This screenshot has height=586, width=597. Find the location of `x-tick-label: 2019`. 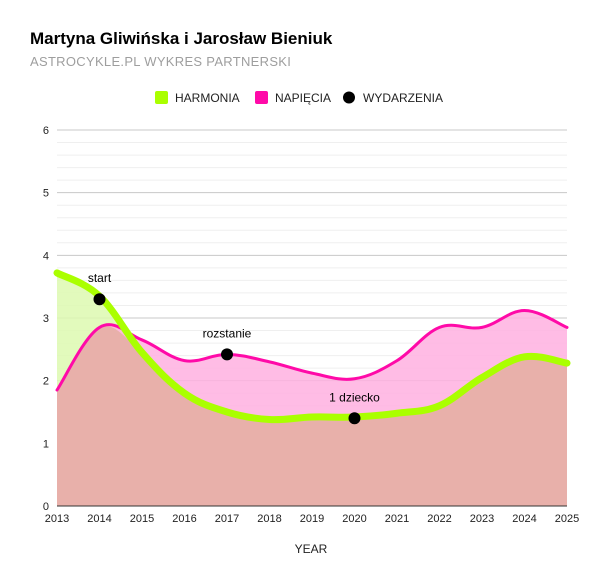

x-tick-label: 2019 is located at coordinates (312, 519).